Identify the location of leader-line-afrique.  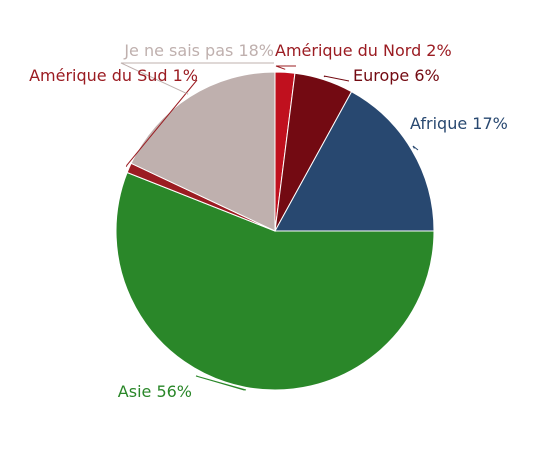
(415, 148).